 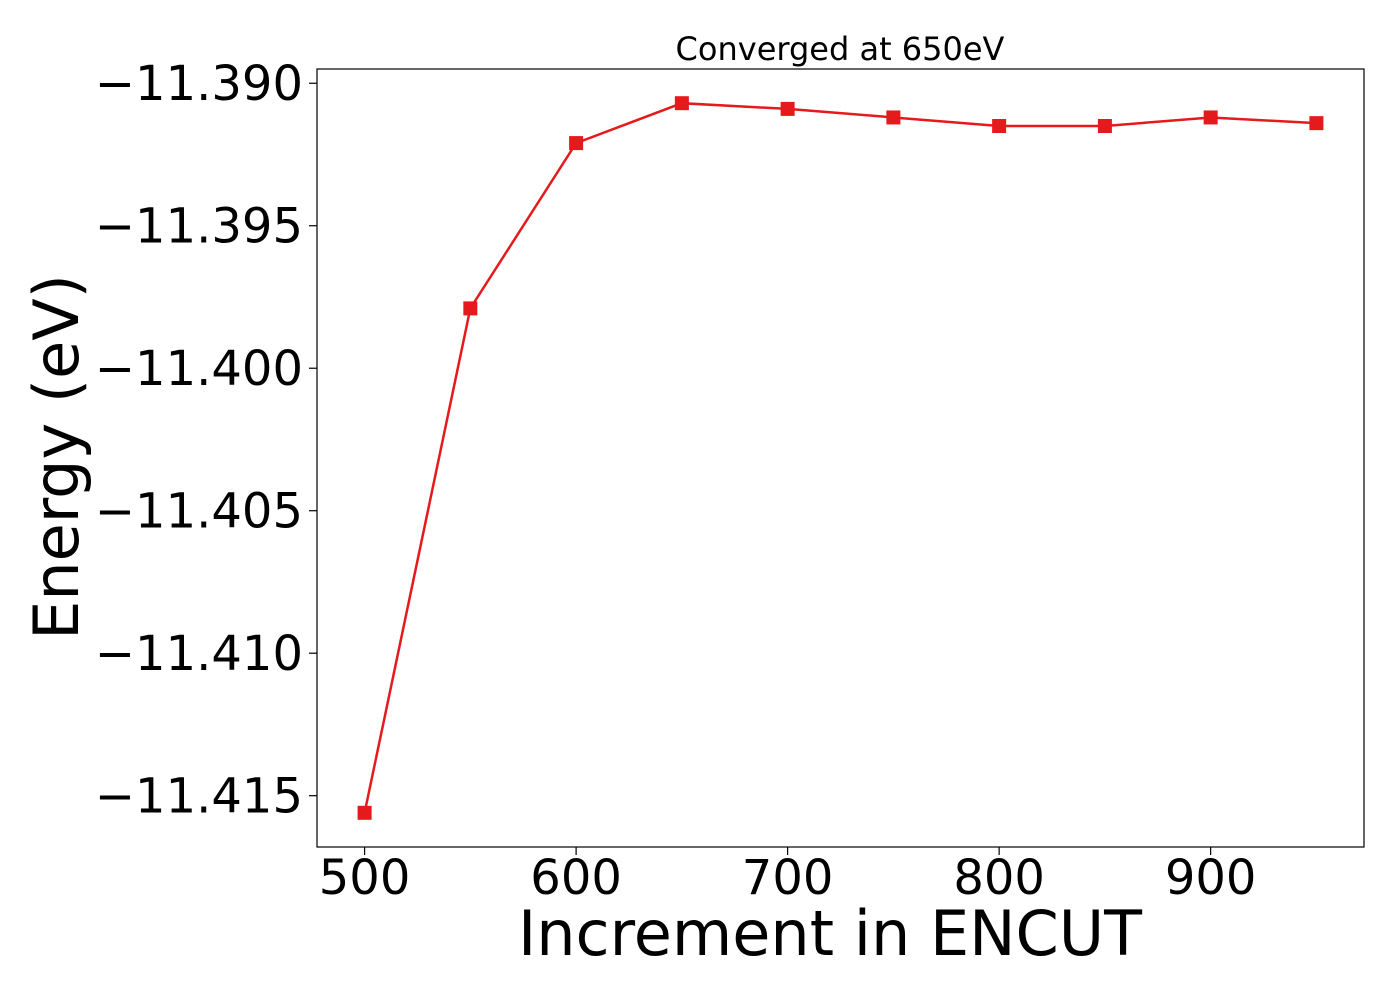 I want to click on y-tick-label: −11.405, so click(x=199, y=512).